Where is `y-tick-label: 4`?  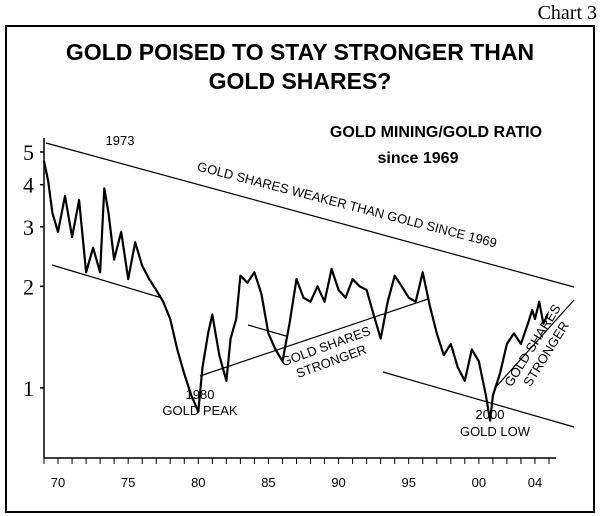
y-tick-label: 4 is located at coordinates (28, 185).